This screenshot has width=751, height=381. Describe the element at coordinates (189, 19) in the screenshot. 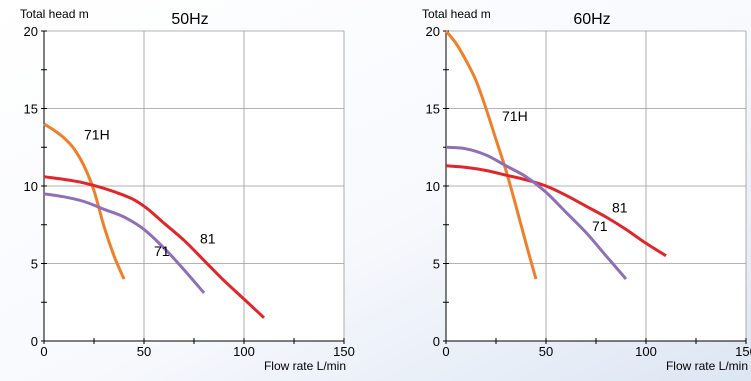

I see `chart-title: 50Hz` at that location.